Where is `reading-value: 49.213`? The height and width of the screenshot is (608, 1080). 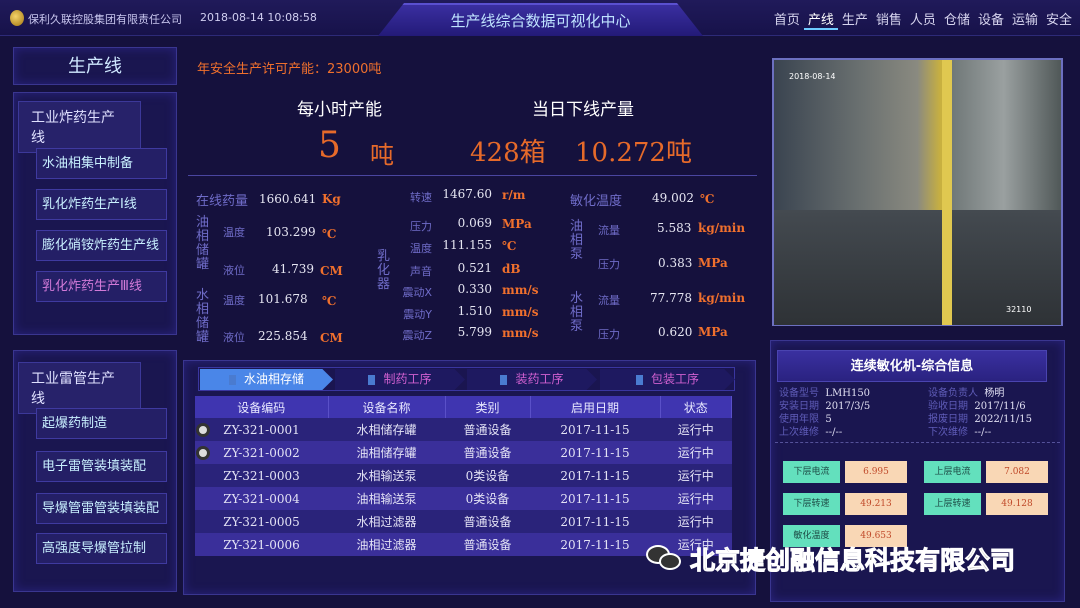 reading-value: 49.213 is located at coordinates (876, 504).